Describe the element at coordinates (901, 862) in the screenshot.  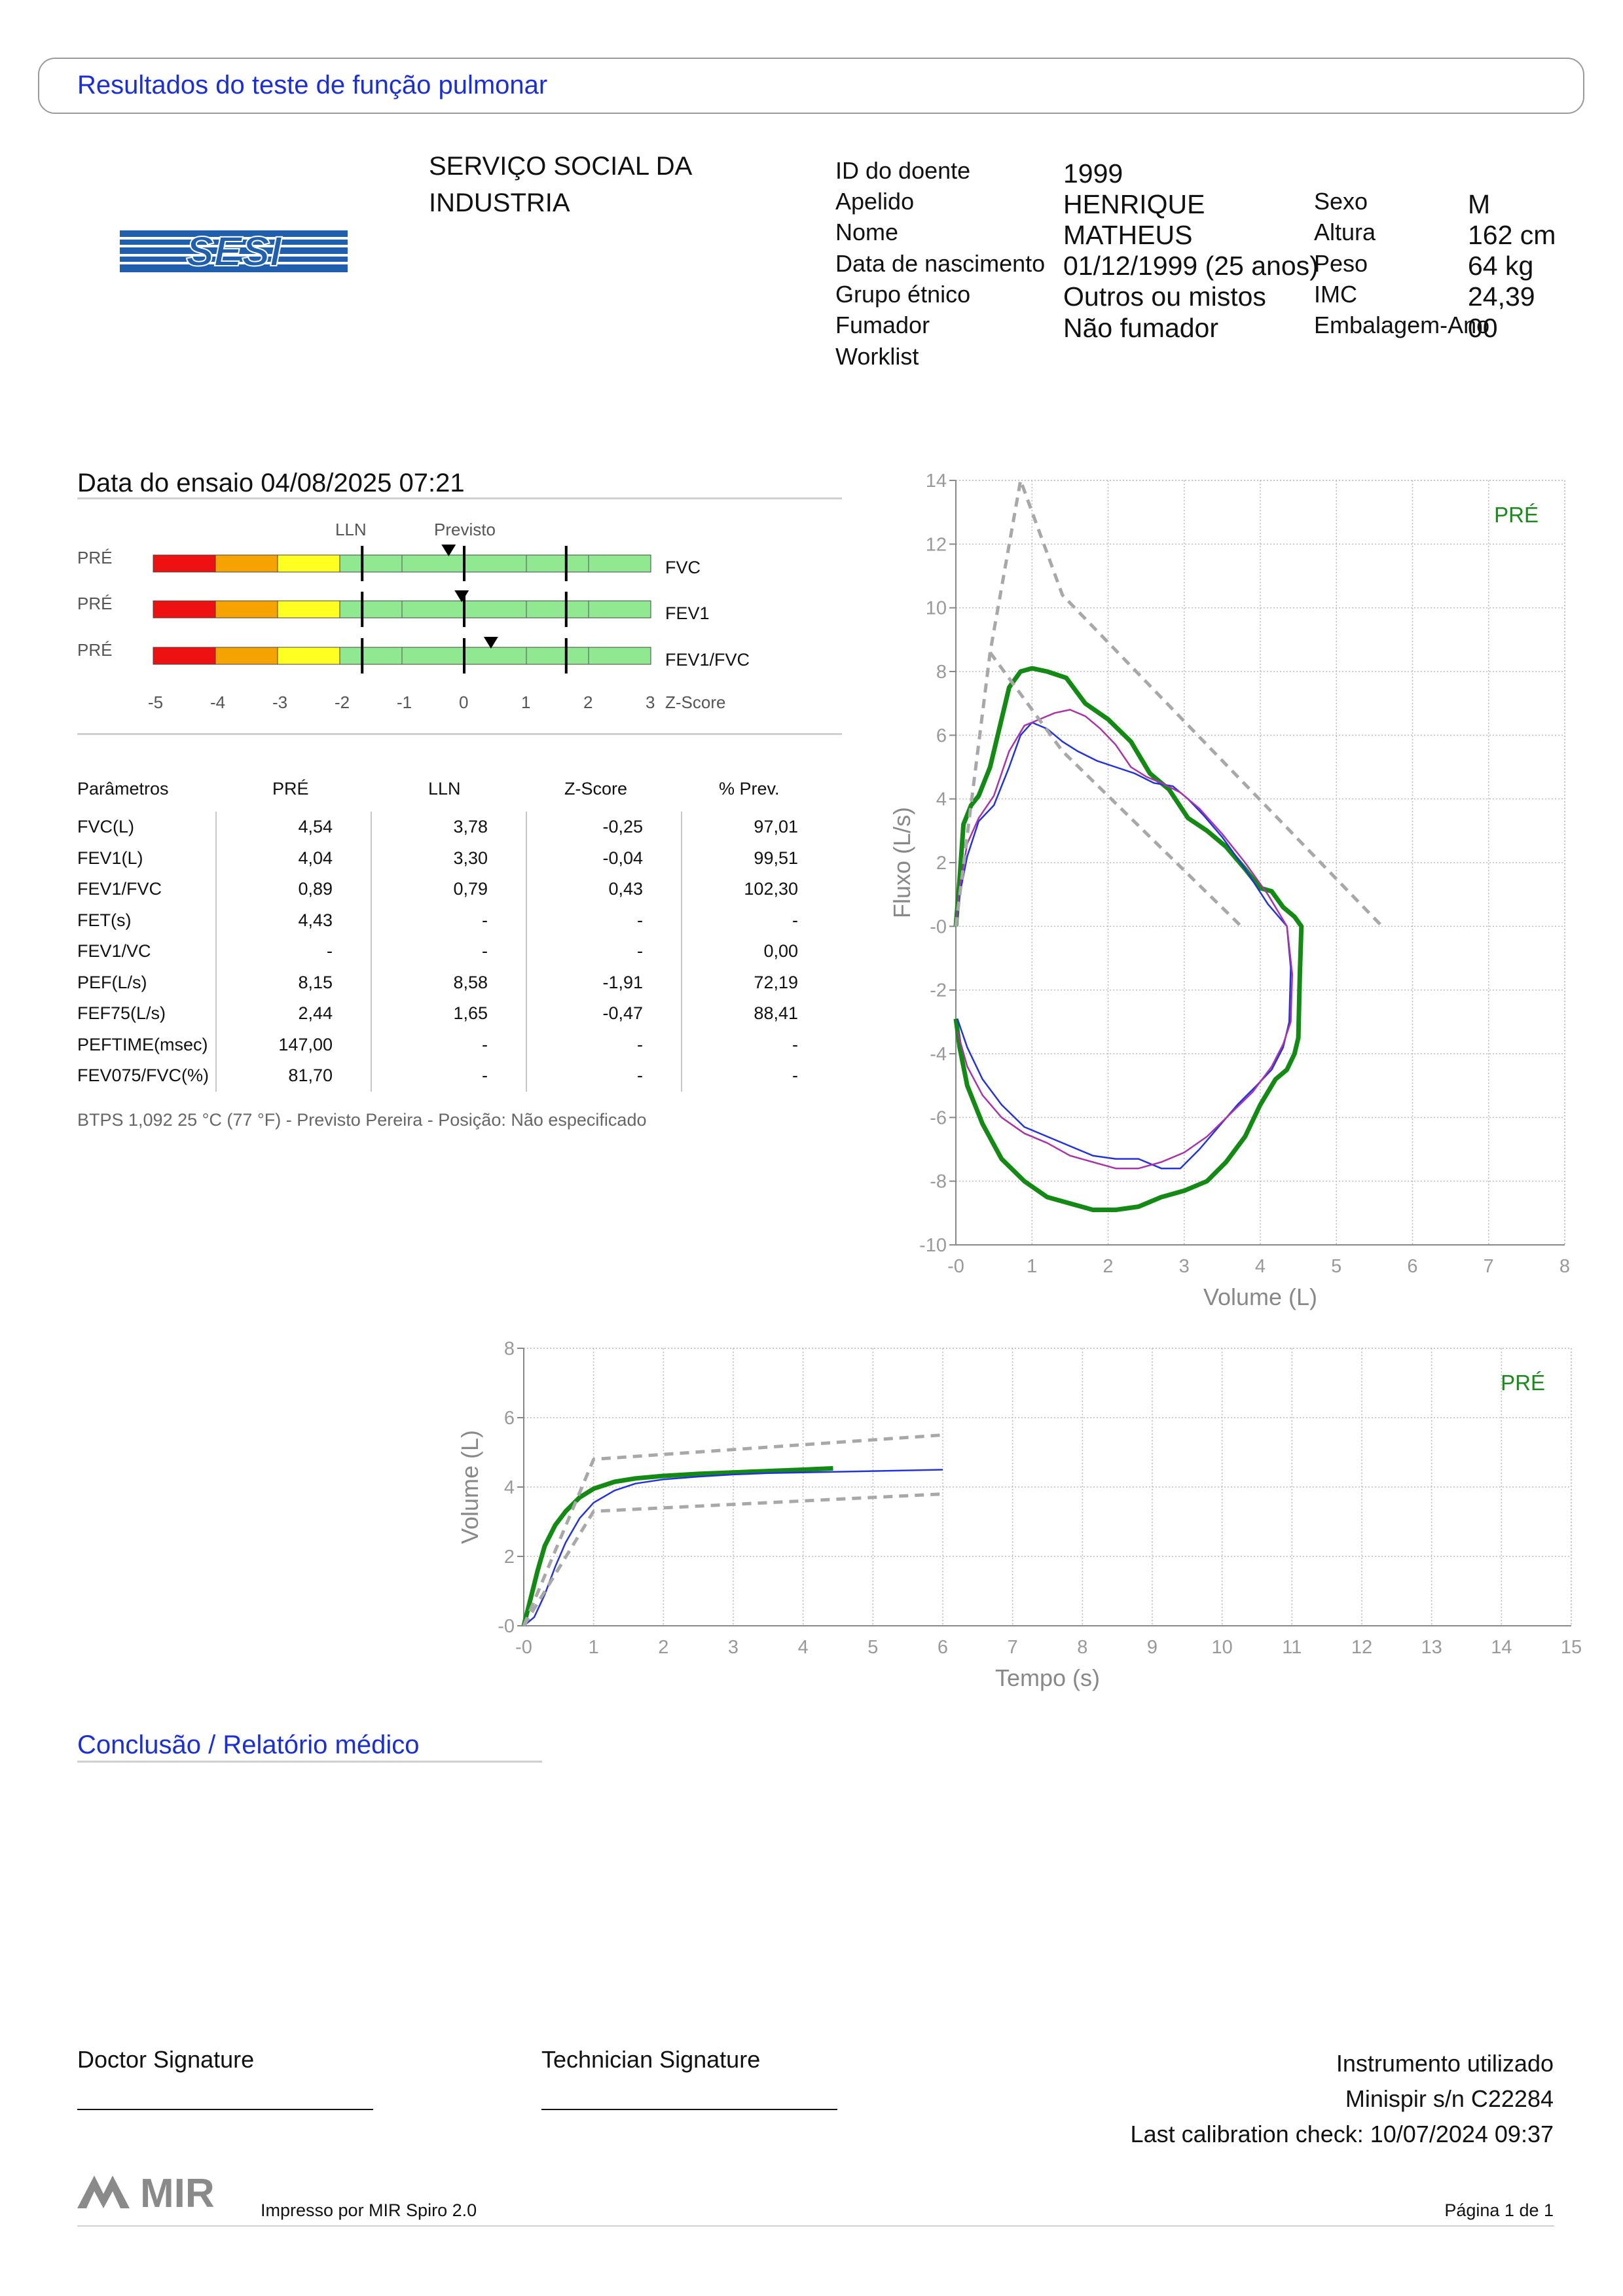
I see `y-axis-label: Fluxo (L/s)` at that location.